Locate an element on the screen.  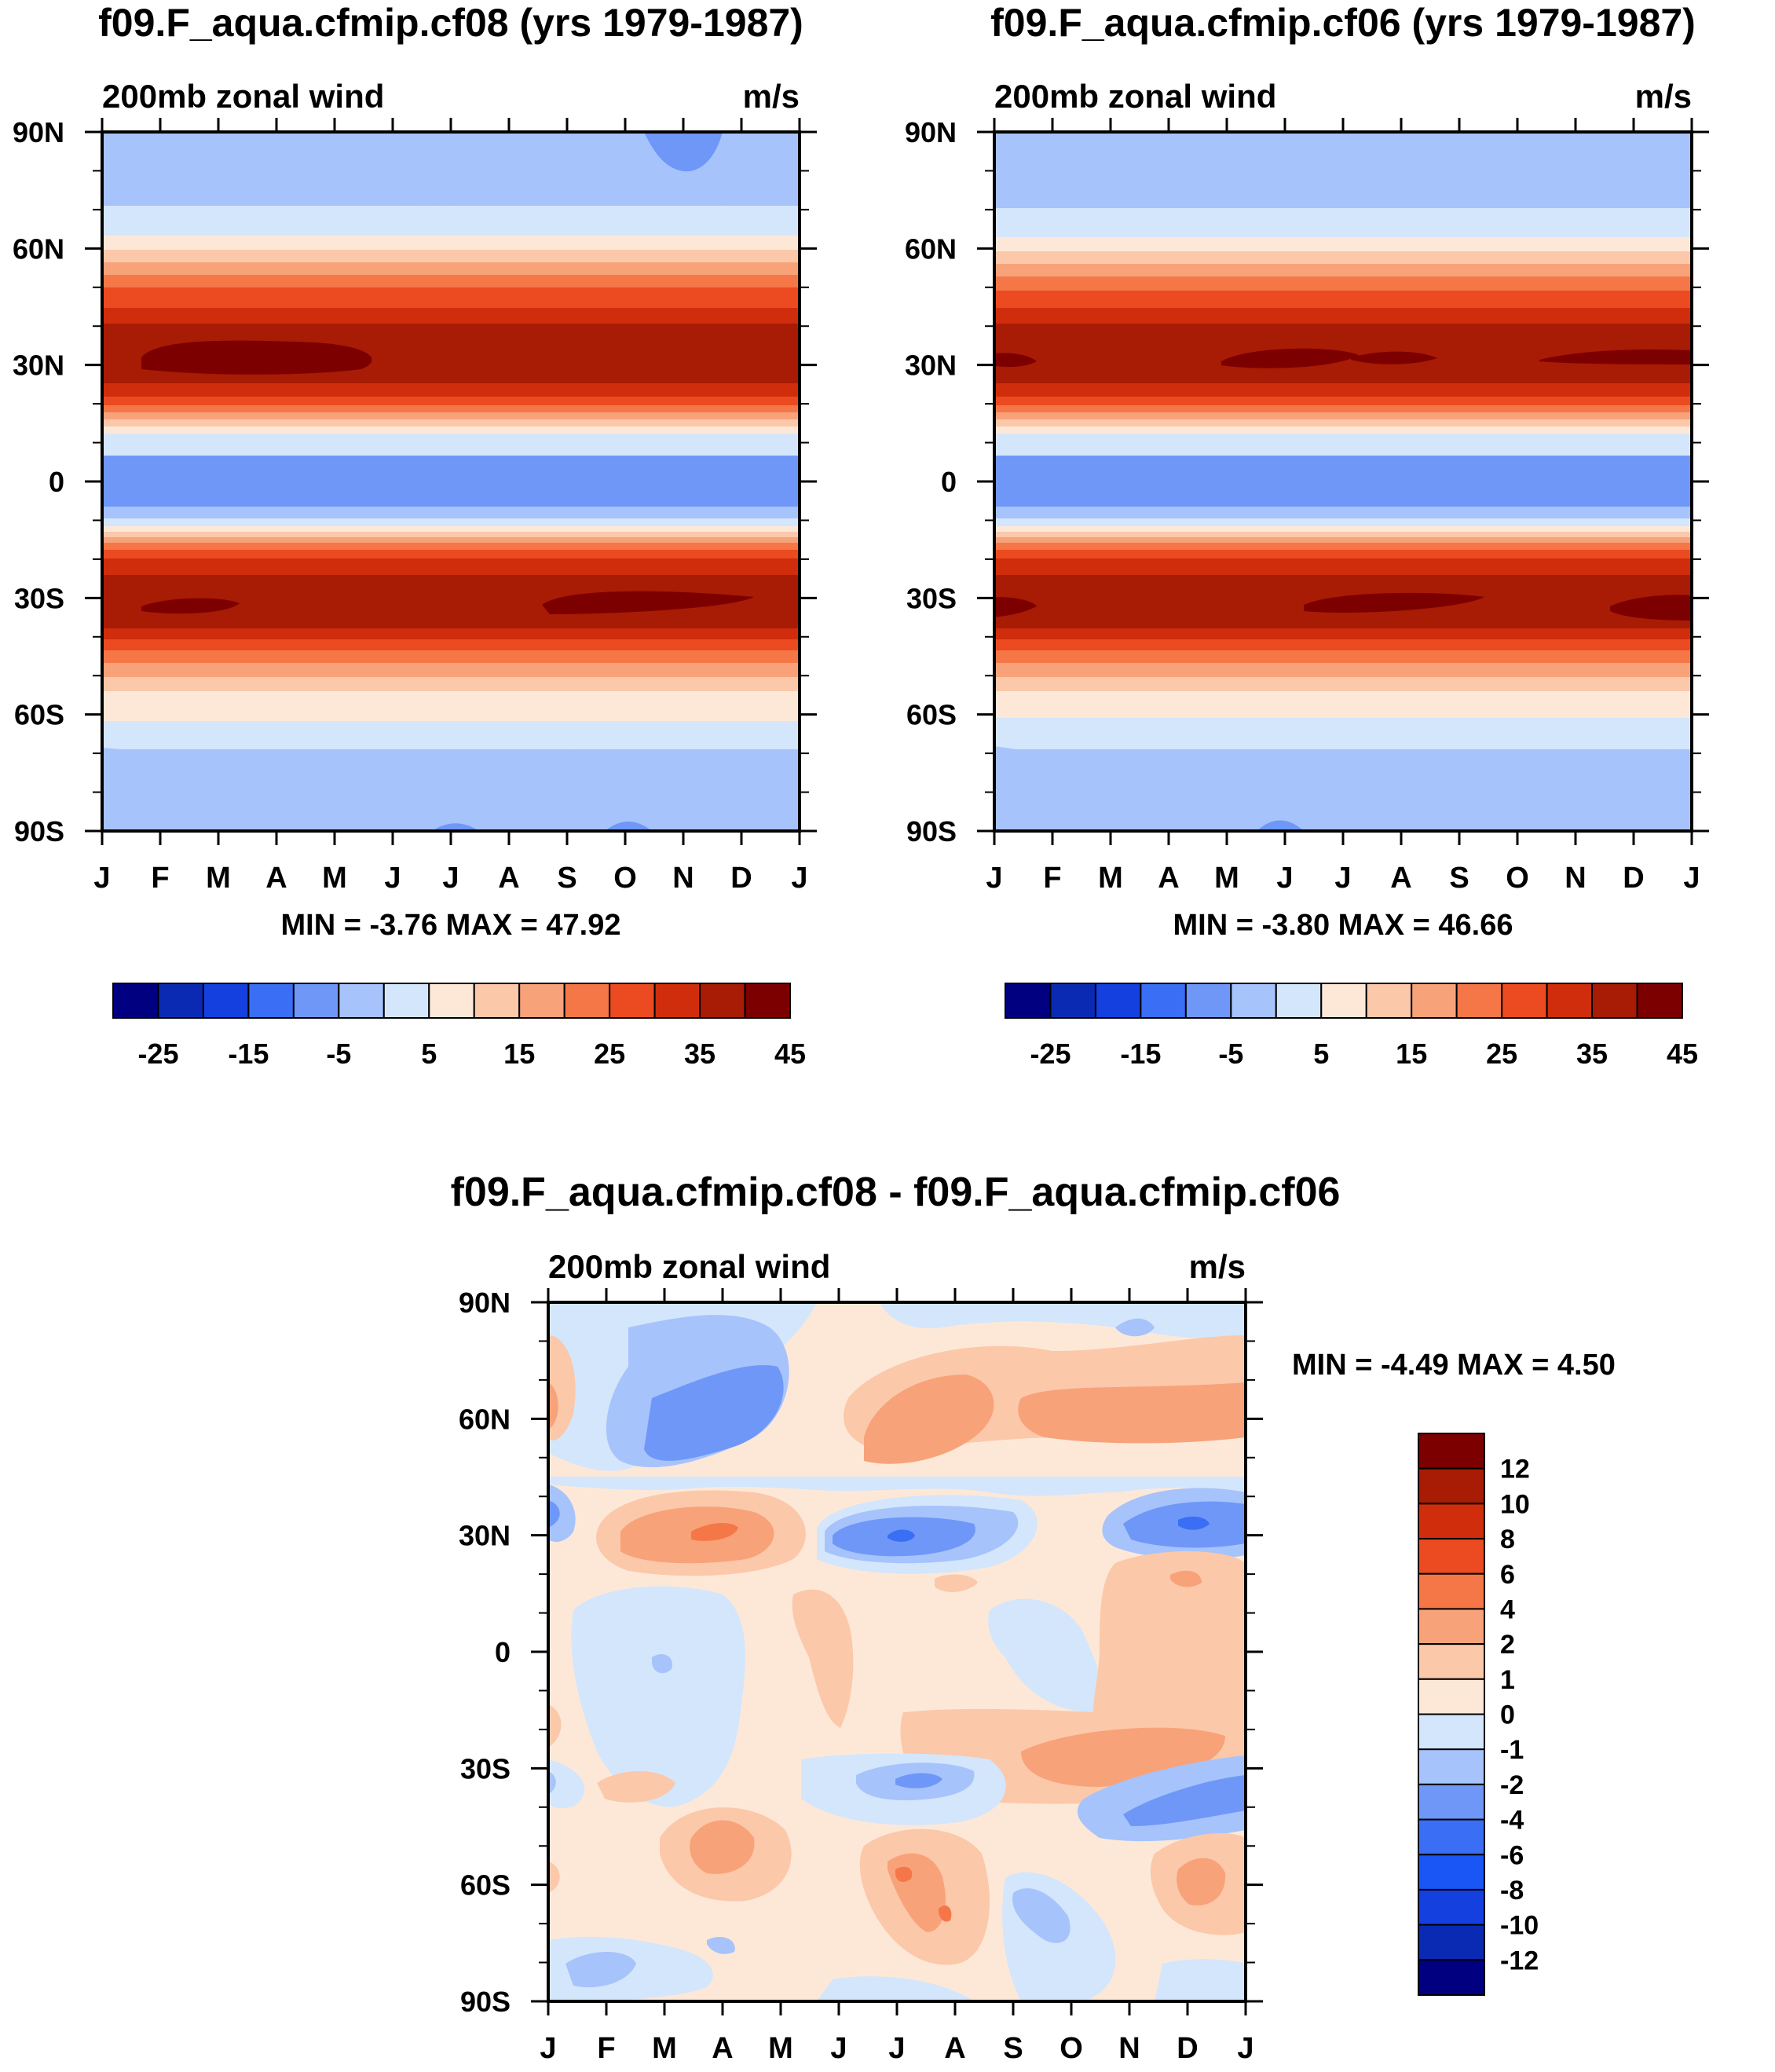
panel-cf08-field is located at coordinates (451, 481).